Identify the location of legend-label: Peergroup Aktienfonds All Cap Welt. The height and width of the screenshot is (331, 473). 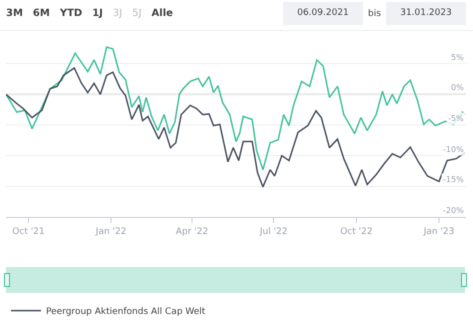
(126, 312).